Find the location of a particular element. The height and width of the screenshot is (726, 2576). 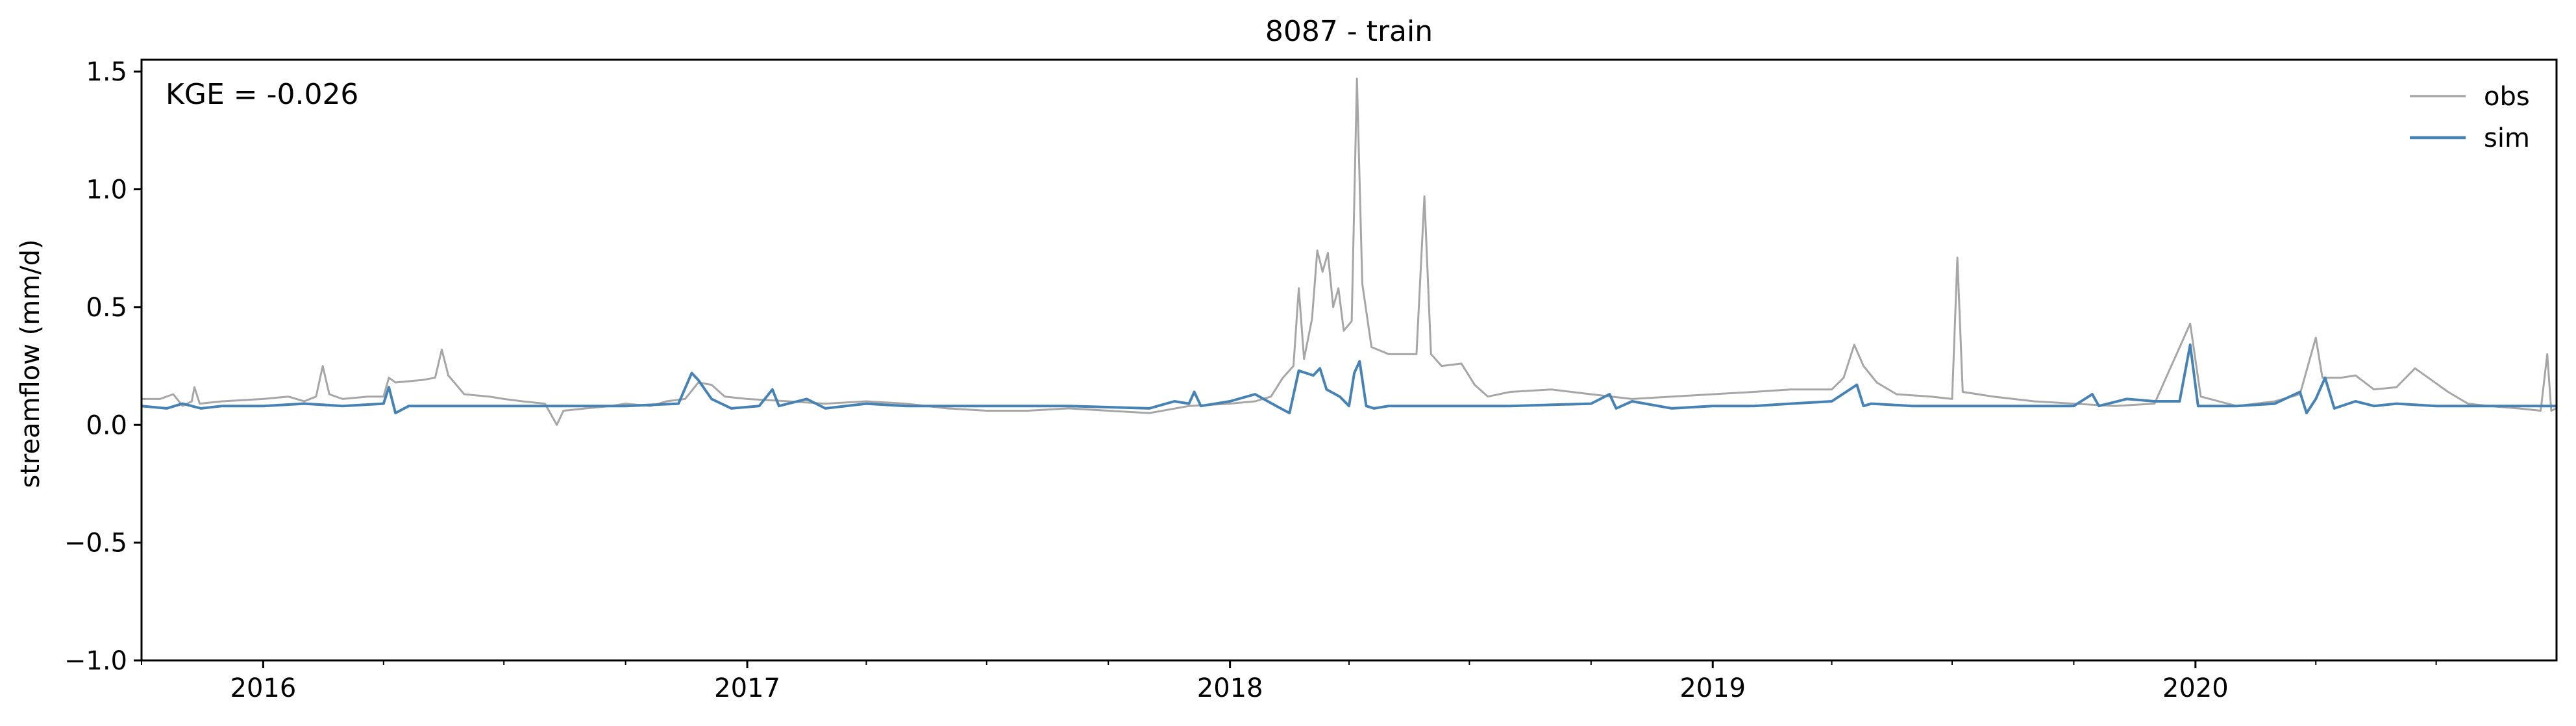

chart-title: 8087 - train is located at coordinates (1349, 31).